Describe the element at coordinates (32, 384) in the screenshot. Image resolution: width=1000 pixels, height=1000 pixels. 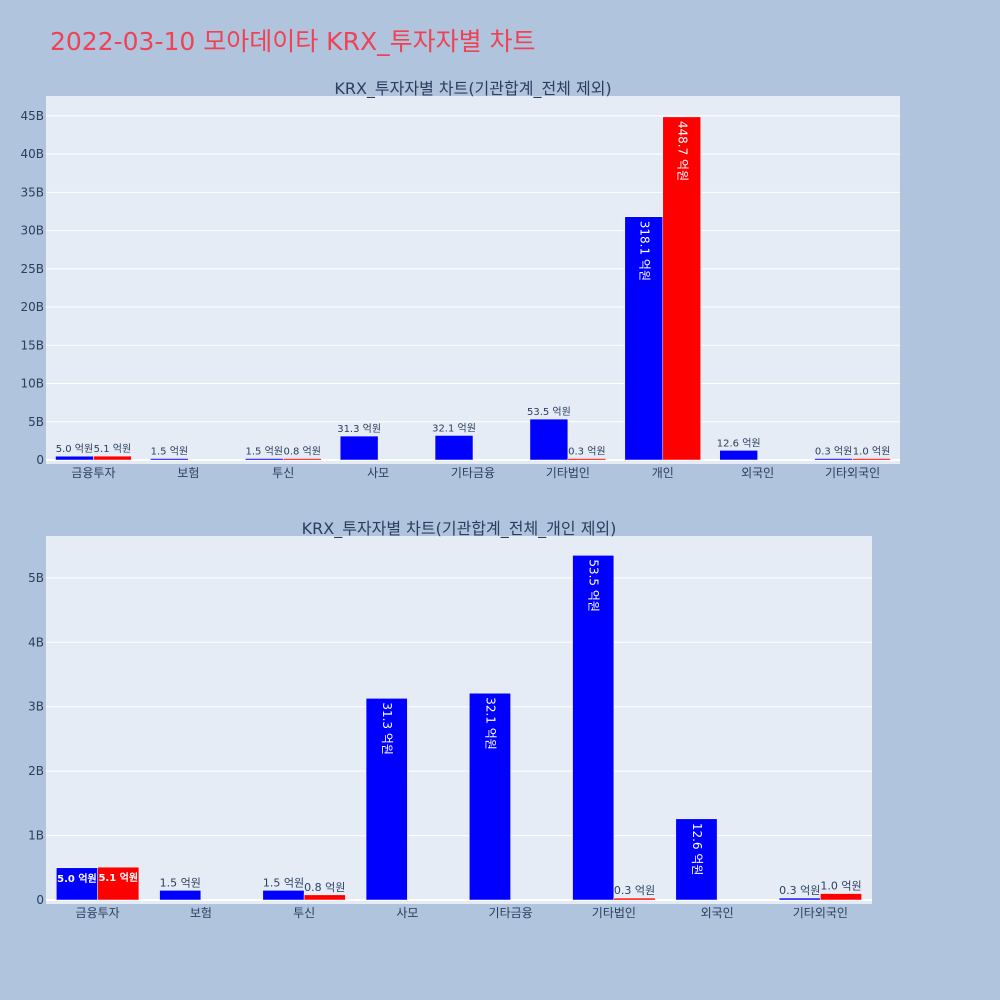
I see `chart1-y-tick-label: 10B` at that location.